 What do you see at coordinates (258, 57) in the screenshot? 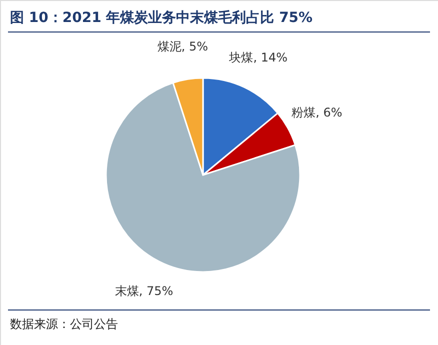
I see `slice-label: 块煤, 14%` at bounding box center [258, 57].